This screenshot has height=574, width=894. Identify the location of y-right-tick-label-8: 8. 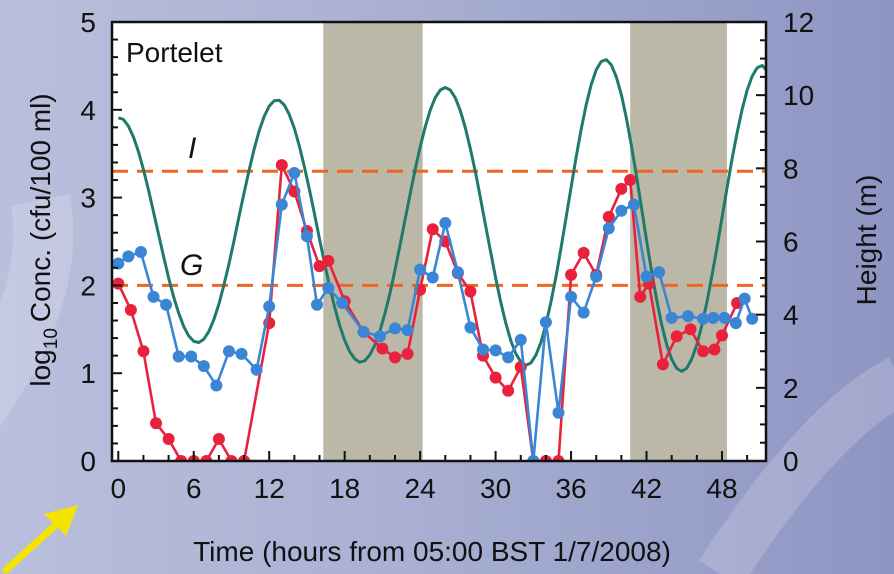
(791, 168).